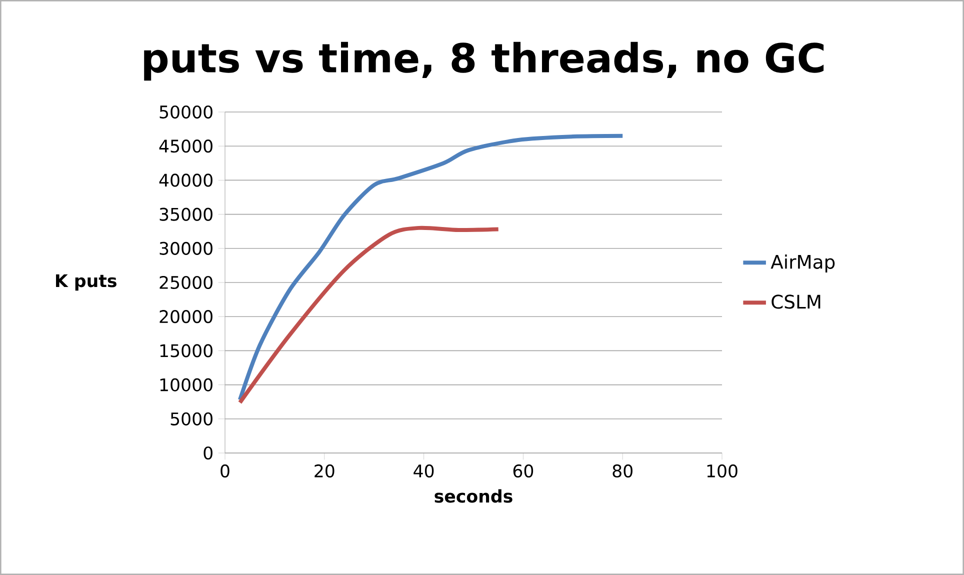 The height and width of the screenshot is (575, 964). I want to click on legend-label: CSLM, so click(796, 301).